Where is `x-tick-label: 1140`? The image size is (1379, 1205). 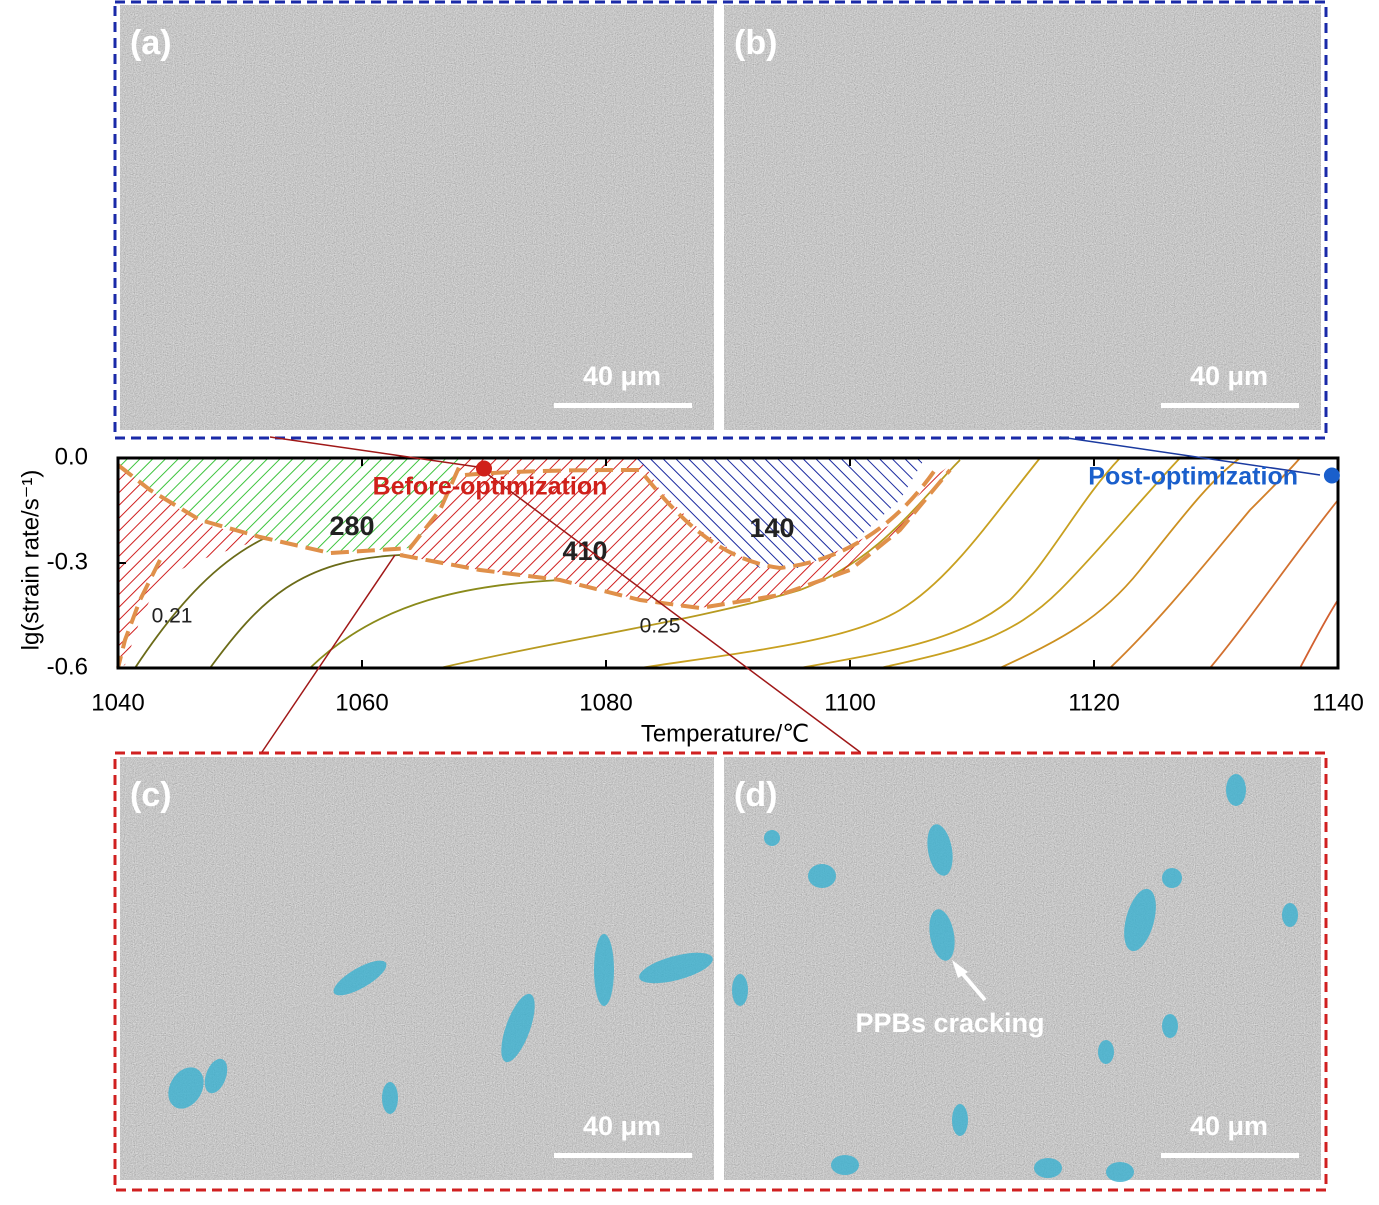 x-tick-label: 1140 is located at coordinates (1338, 702).